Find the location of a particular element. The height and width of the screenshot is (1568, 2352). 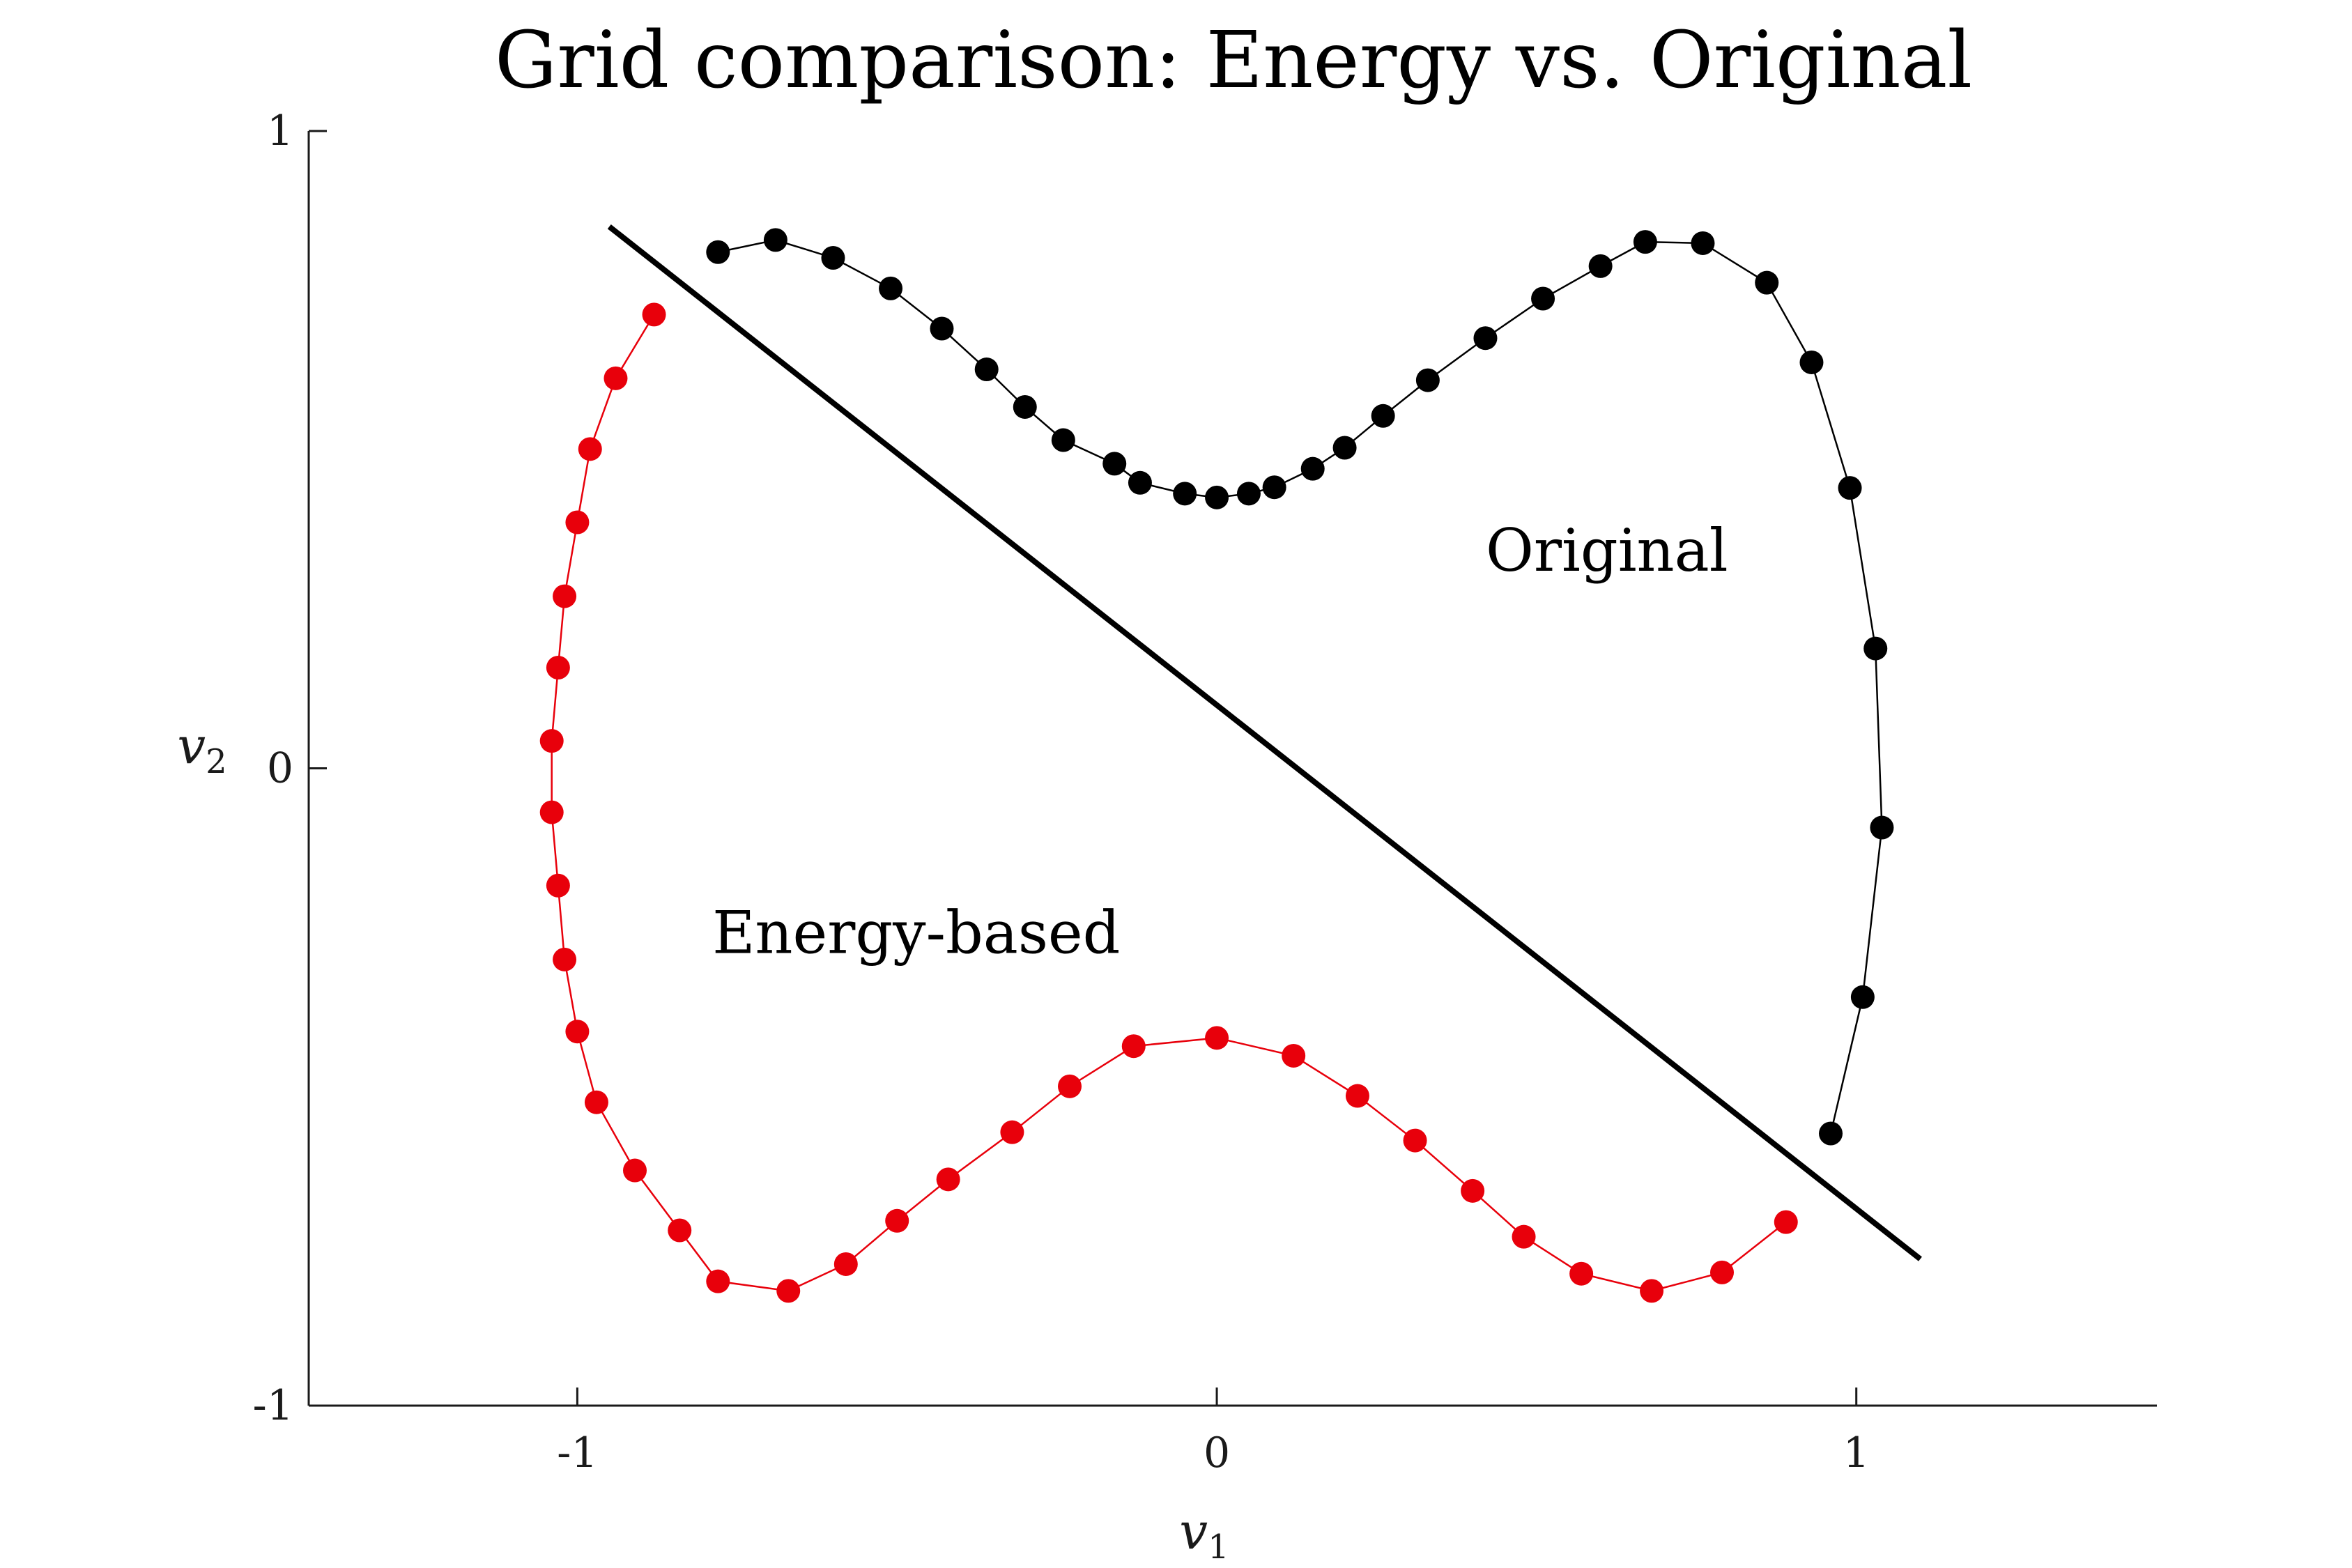

y-axis-label-subscript: 2 is located at coordinates (216, 761).